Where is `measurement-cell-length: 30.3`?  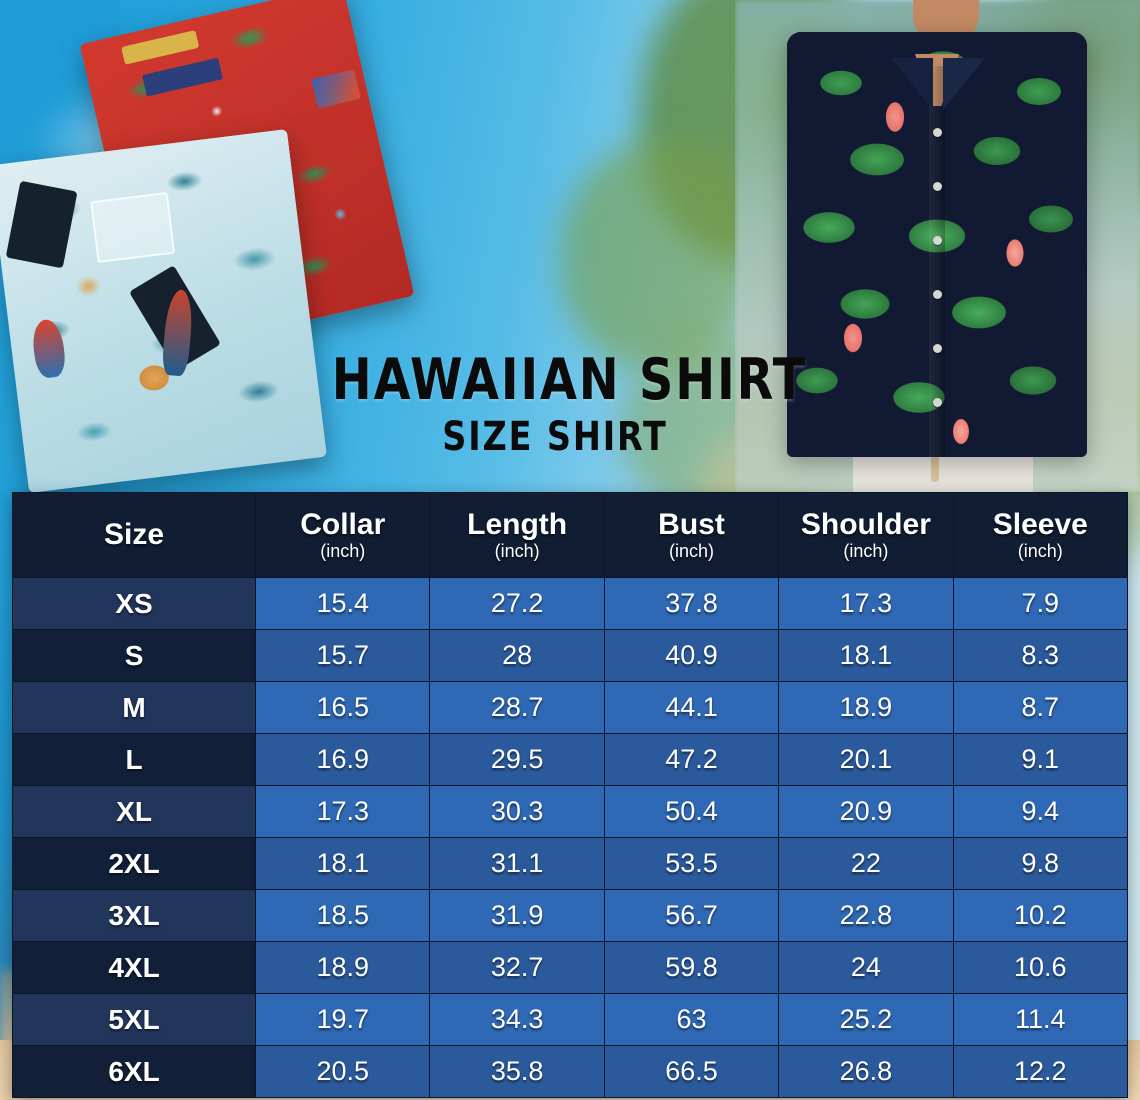 measurement-cell-length: 30.3 is located at coordinates (517, 811).